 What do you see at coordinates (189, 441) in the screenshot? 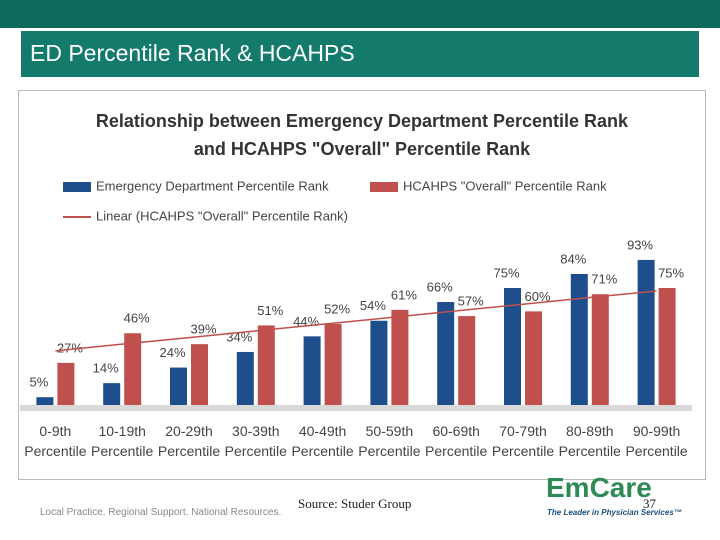
I see `x-tick-label: 20-29th Percentile` at bounding box center [189, 441].